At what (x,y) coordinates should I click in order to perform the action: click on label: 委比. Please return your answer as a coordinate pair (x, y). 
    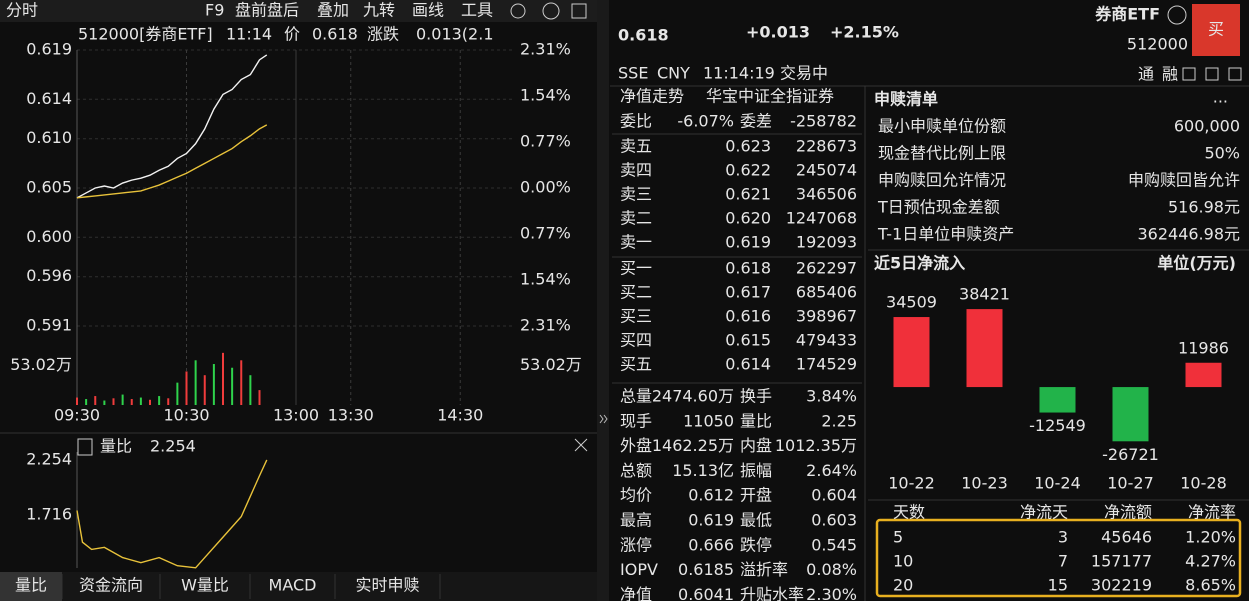
    Looking at the image, I should click on (636, 121).